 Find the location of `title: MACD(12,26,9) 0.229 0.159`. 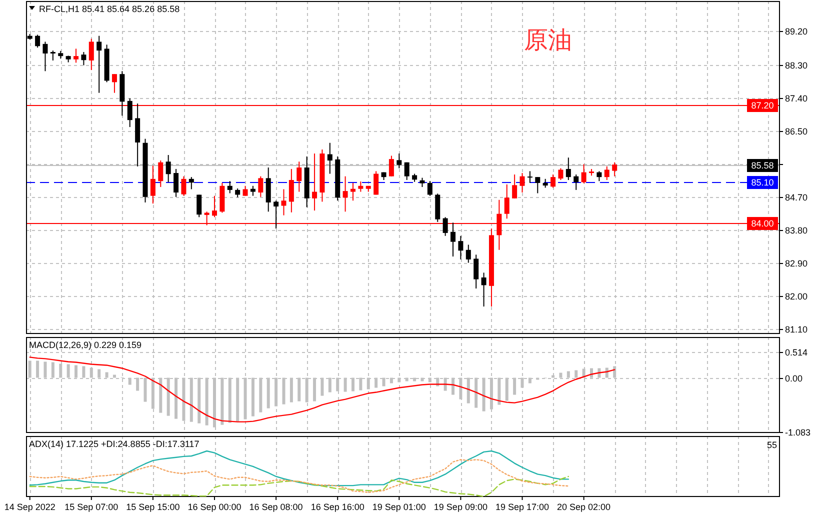

title: MACD(12,26,9) 0.229 0.159 is located at coordinates (85, 345).